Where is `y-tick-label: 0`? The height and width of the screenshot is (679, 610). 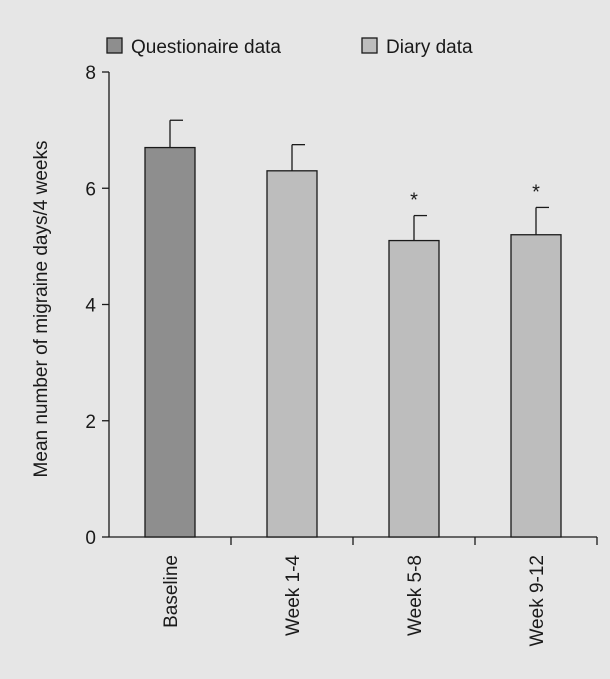 y-tick-label: 0 is located at coordinates (90, 538).